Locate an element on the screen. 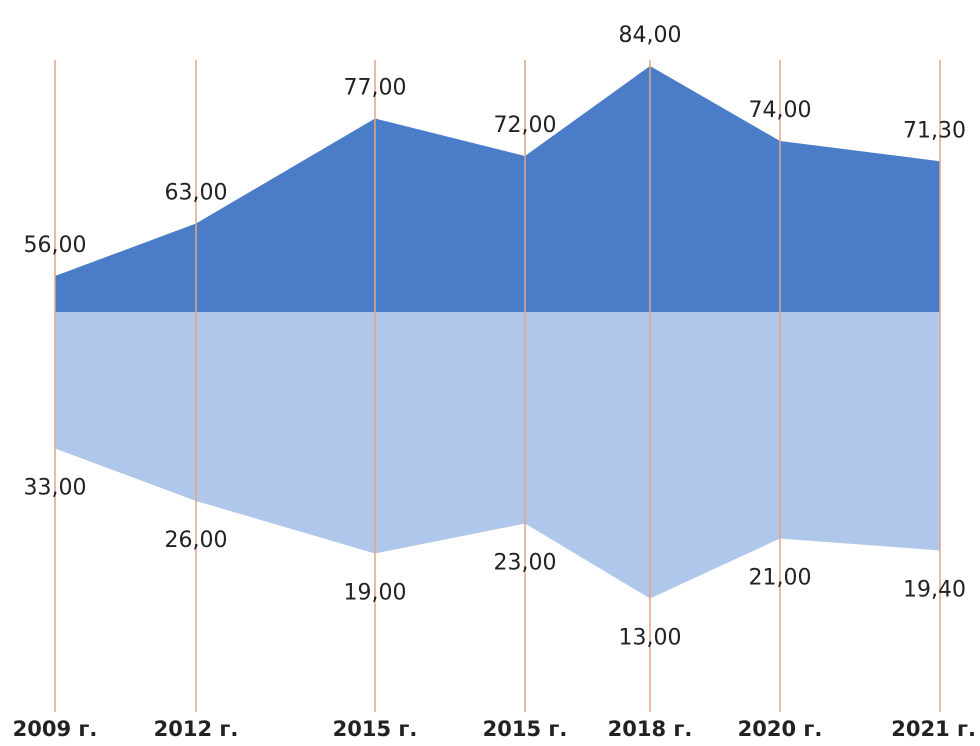 This screenshot has width=980, height=746. value-label: 77,00 is located at coordinates (375, 88).